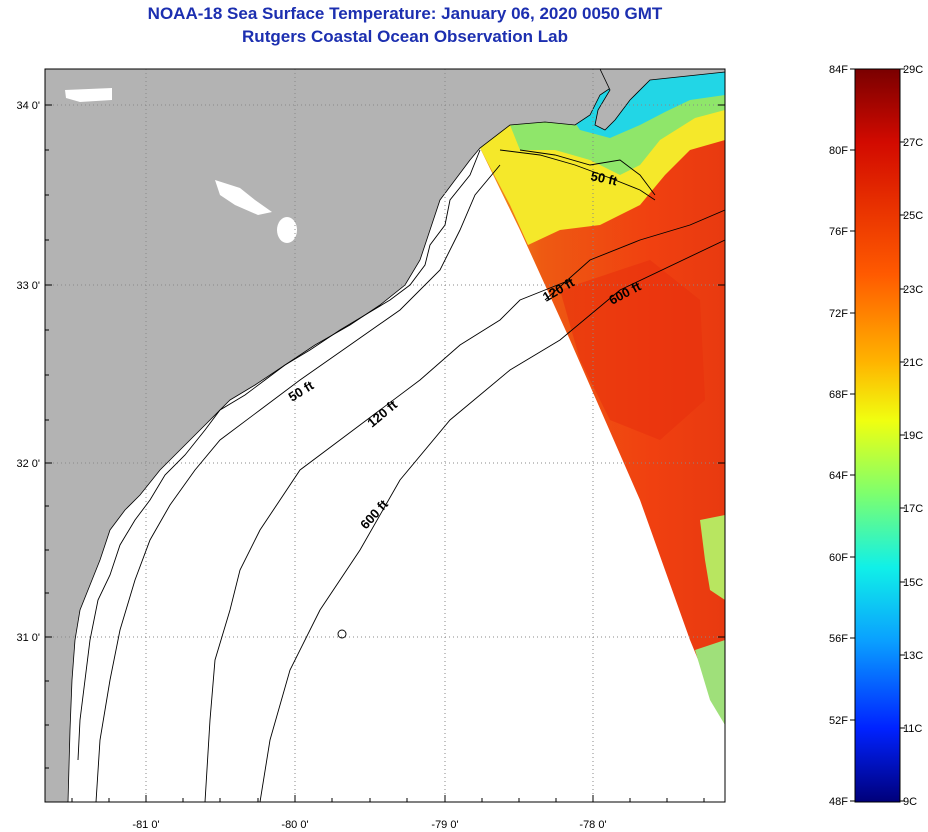  Describe the element at coordinates (838, 314) in the screenshot. I see `scale-f-72: 72F` at that location.